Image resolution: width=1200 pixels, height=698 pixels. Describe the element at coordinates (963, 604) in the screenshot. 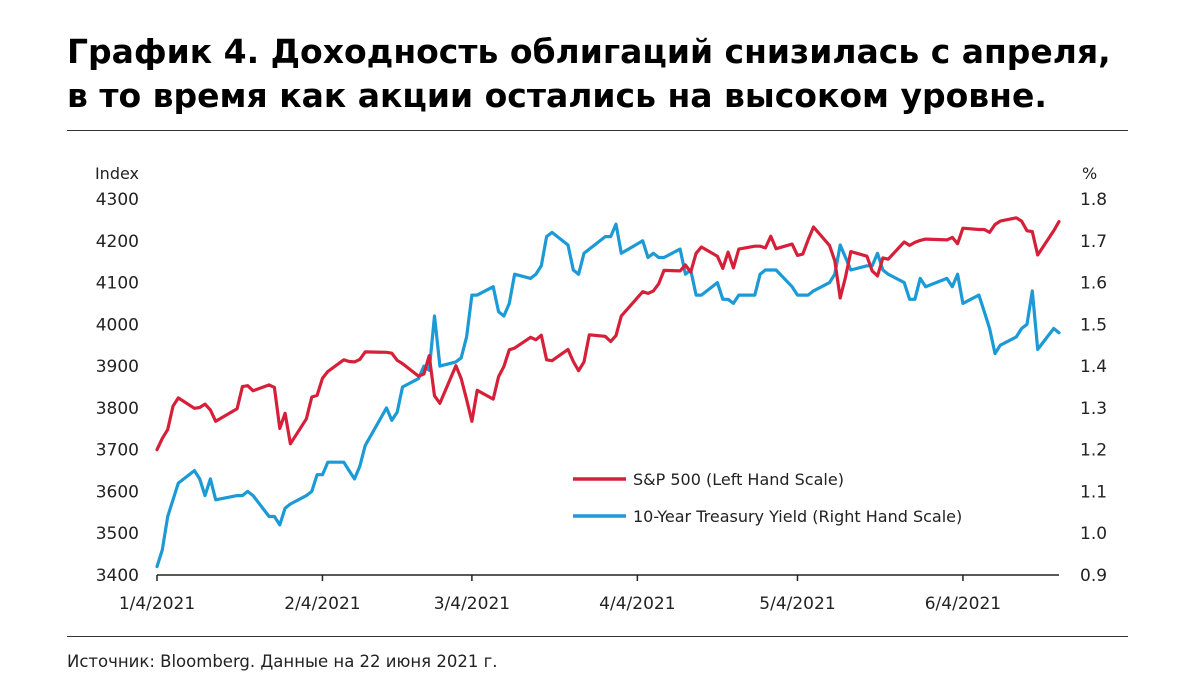

I see `x-tick-label: 6/4/2021` at that location.